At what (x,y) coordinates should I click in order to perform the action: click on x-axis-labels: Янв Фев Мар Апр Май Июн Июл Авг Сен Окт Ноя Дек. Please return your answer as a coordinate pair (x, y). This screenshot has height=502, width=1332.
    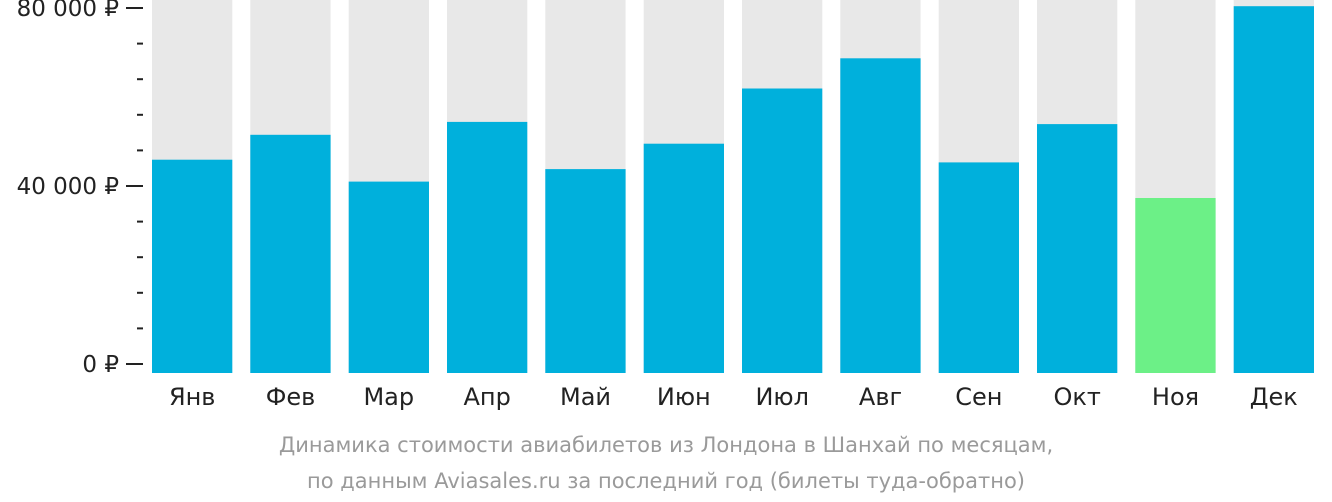
    Looking at the image, I should click on (733, 397).